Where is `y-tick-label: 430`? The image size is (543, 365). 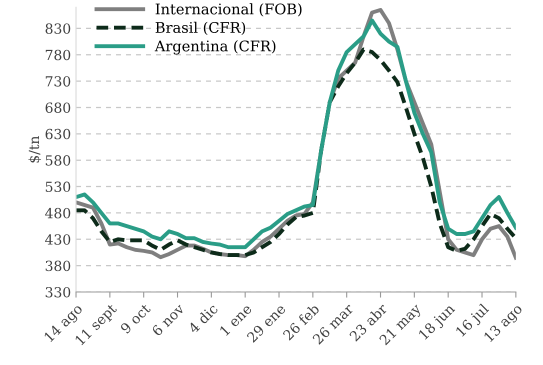 y-tick-label: 430 is located at coordinates (57, 239).